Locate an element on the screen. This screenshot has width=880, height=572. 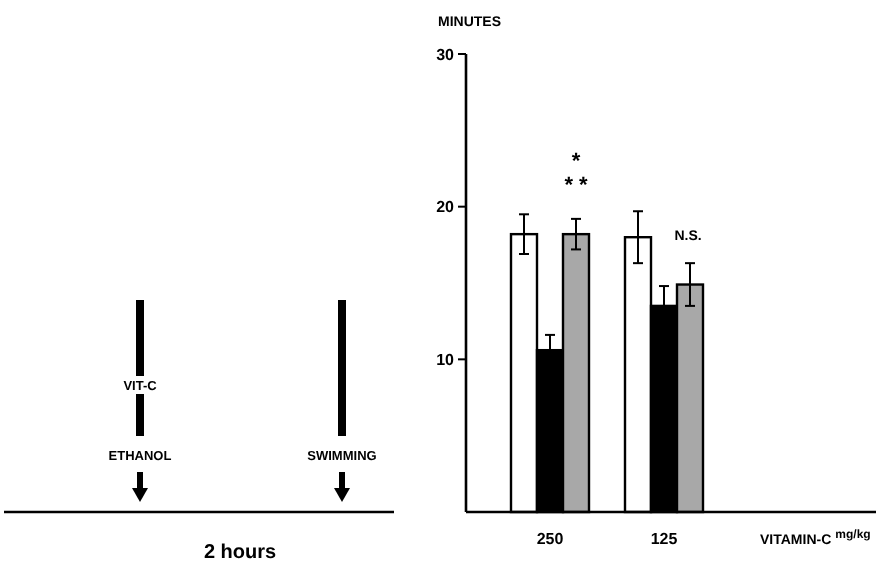
annotation: * is located at coordinates (576, 162).